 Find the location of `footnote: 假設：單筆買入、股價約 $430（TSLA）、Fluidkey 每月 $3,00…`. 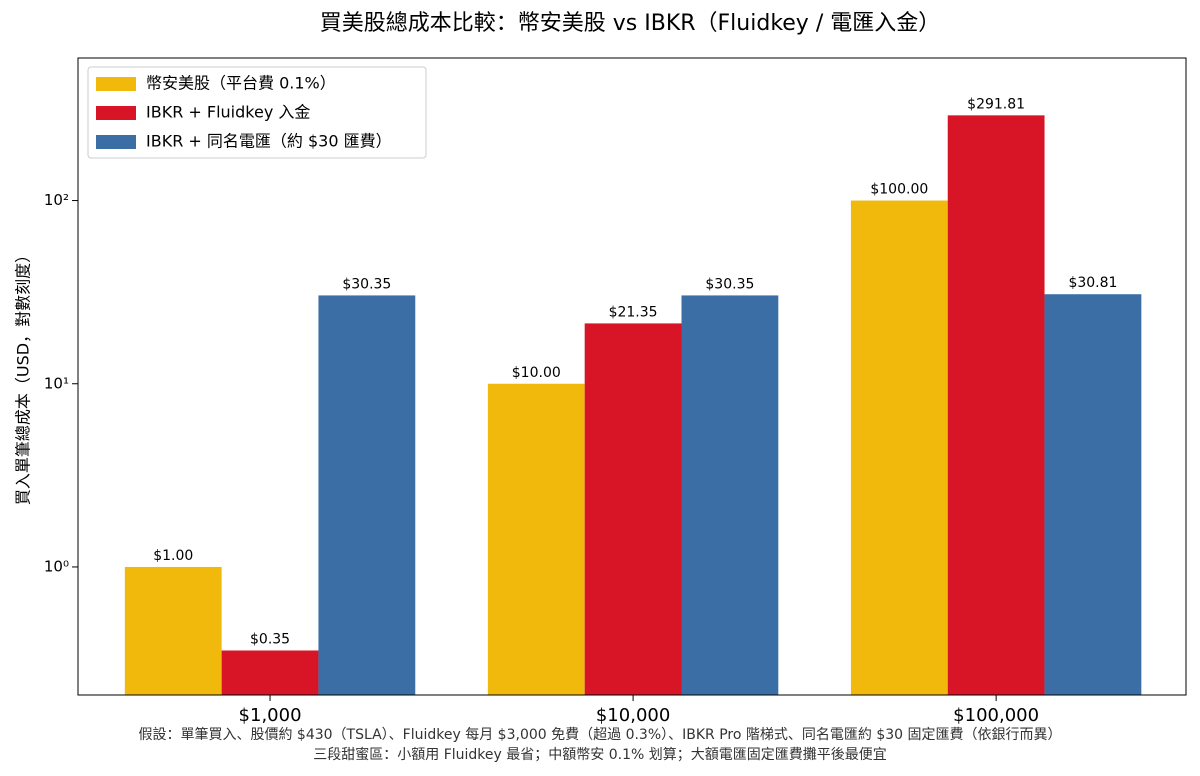

footnote: 假設：單筆買入、股價約 $430（TSLA）、Fluidkey 每月 $3,00… is located at coordinates (599, 734).